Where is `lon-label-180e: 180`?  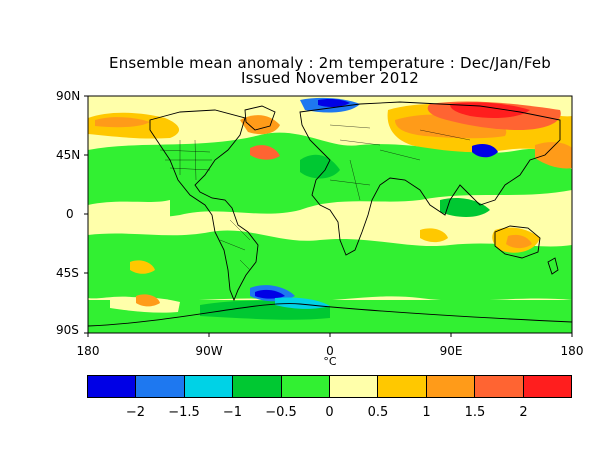
lon-label-180e: 180 is located at coordinates (572, 351).